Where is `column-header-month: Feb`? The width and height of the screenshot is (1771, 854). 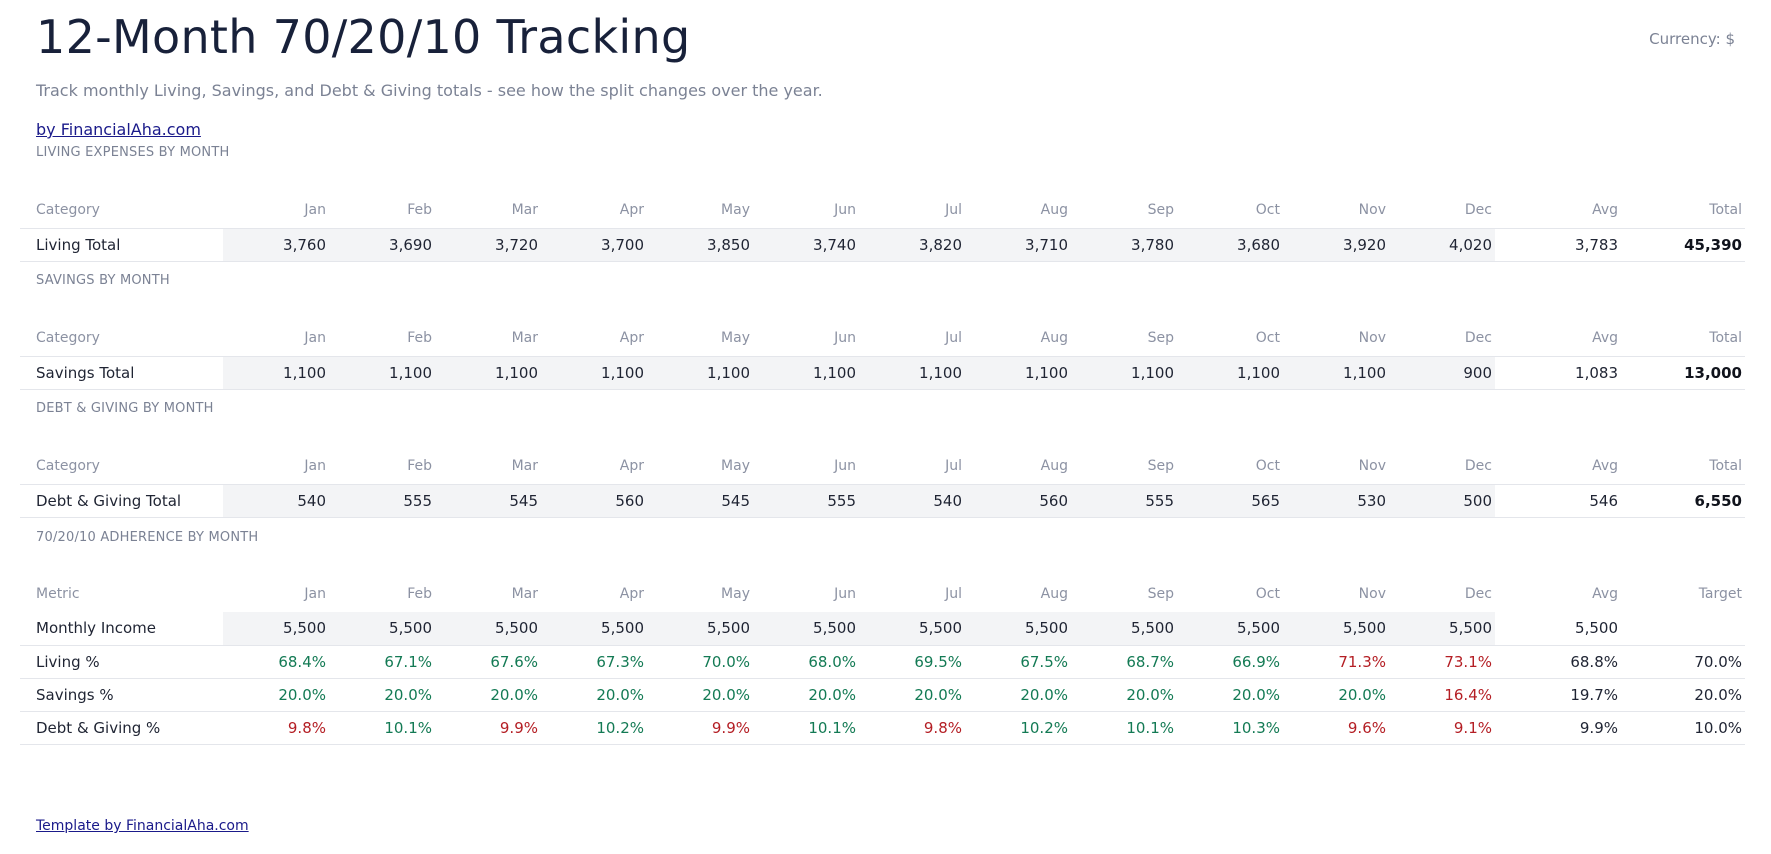
column-header-month: Feb is located at coordinates (419, 465).